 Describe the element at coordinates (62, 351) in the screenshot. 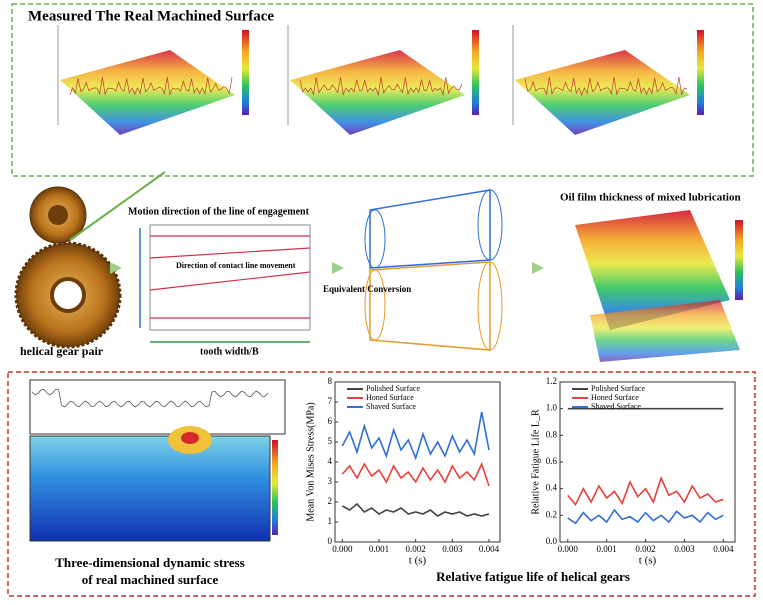

I see `gear-label: helical gear pair` at that location.